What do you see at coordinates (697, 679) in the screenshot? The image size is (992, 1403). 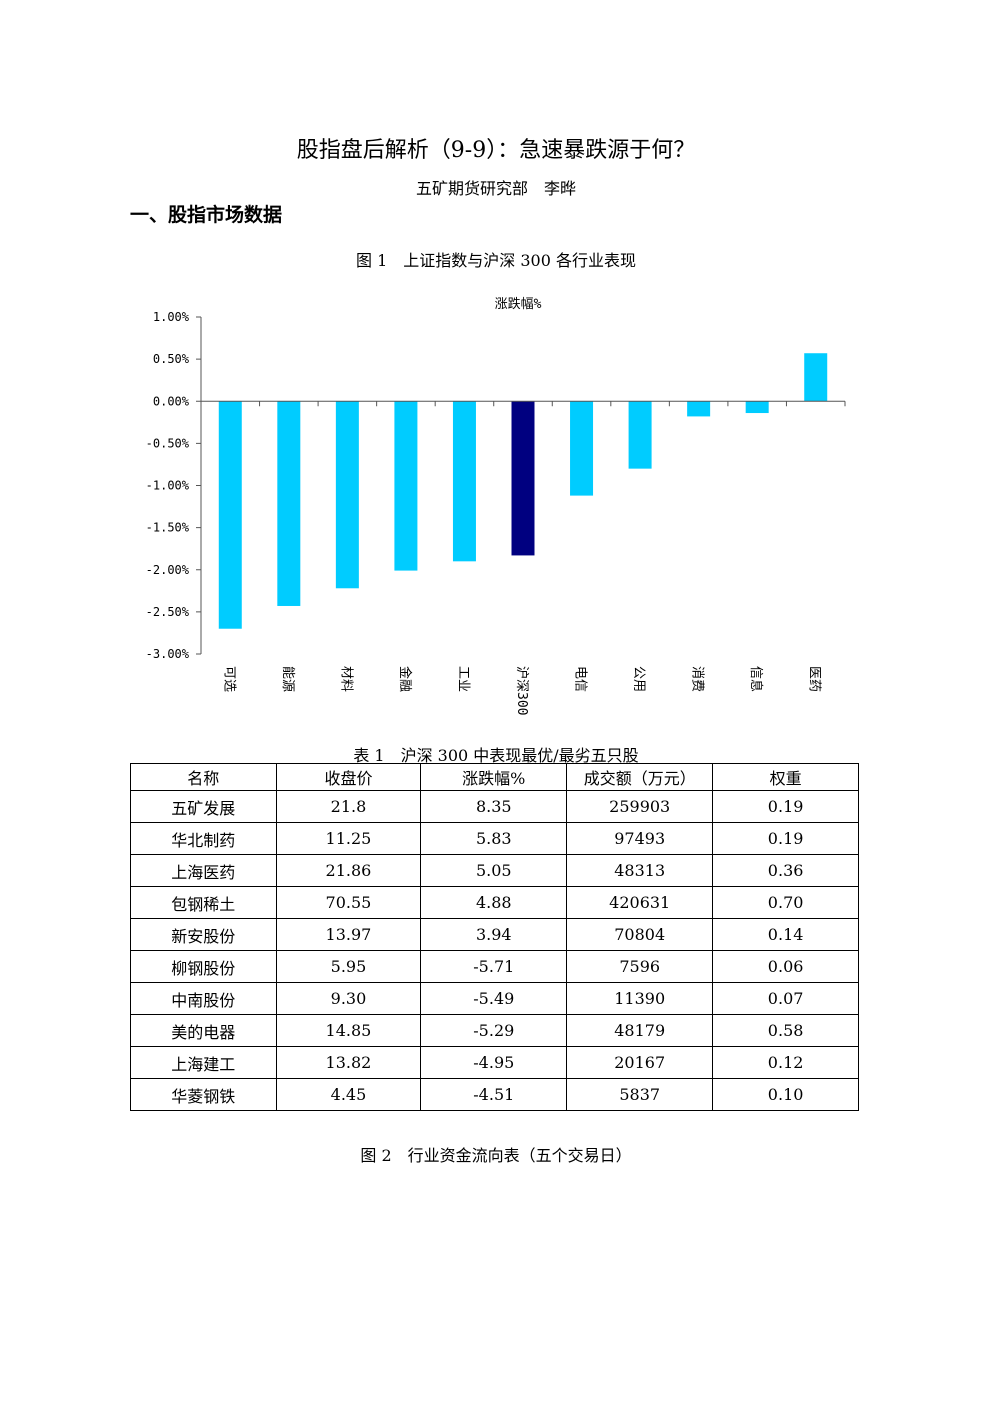 I see `x-category-label: 消费` at bounding box center [697, 679].